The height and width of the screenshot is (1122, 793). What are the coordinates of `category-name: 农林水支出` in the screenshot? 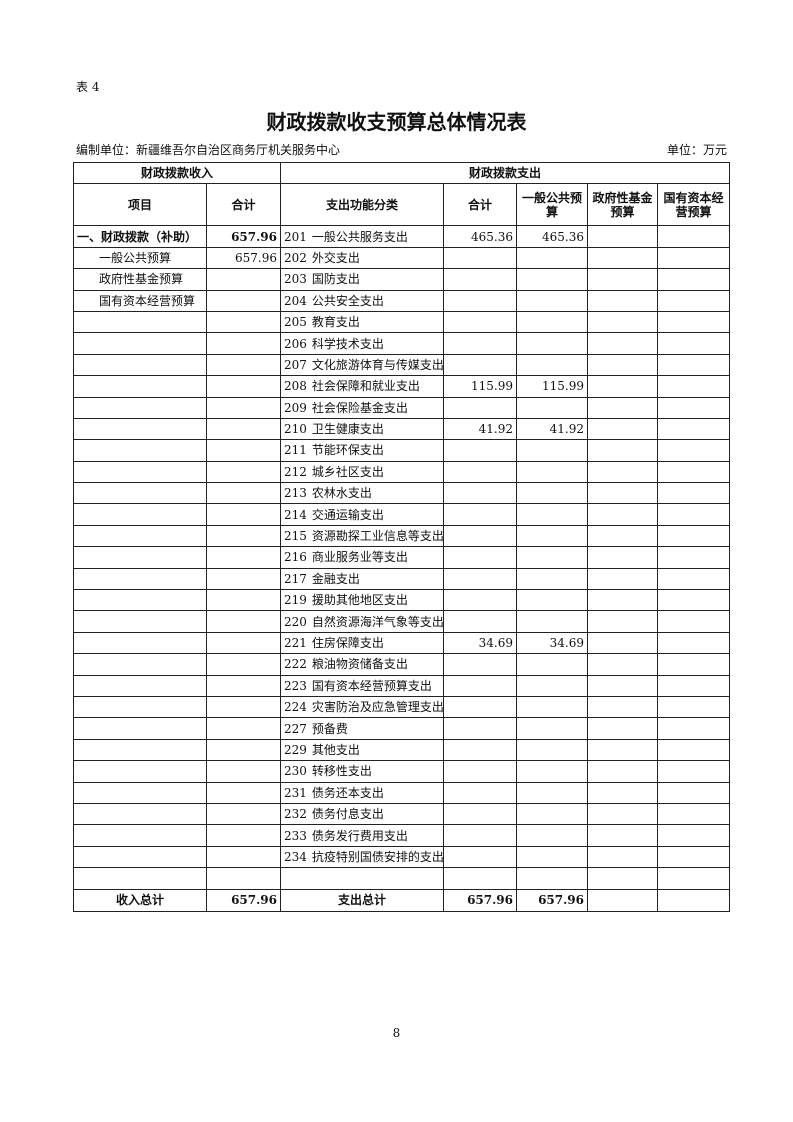 It's located at (341, 493).